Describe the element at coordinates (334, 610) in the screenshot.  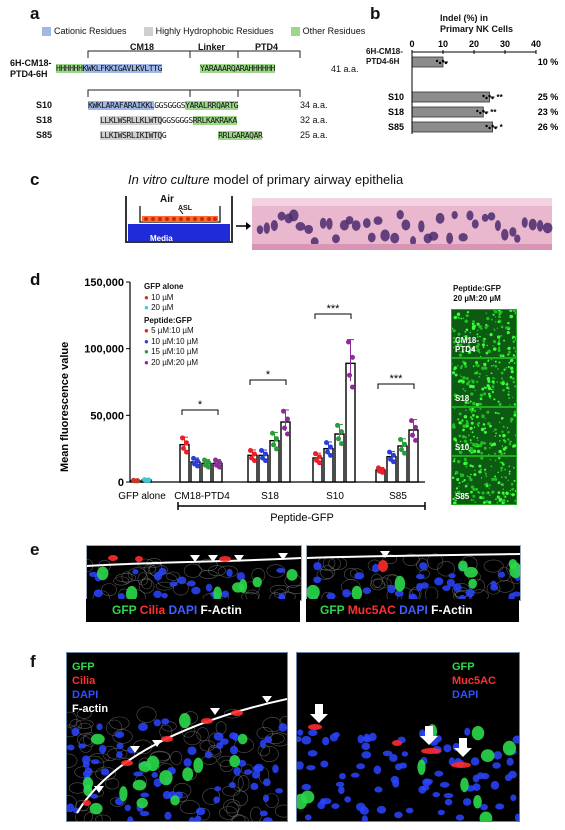
I see `stain-legend-gfp: GFP` at that location.